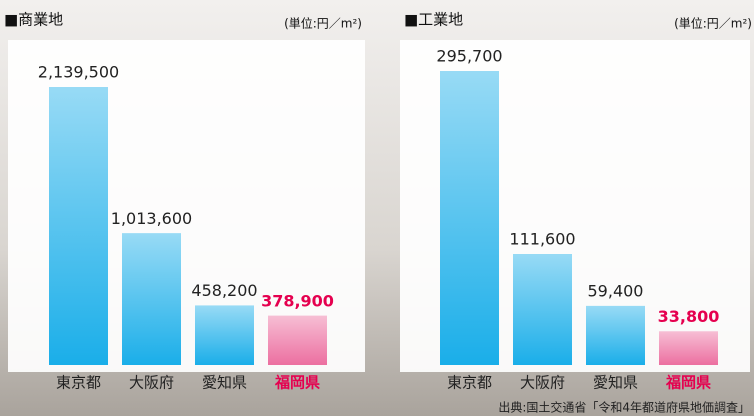  Describe the element at coordinates (624, 407) in the screenshot. I see `source: 出典:国土交通省「令和4年都道府県地価調査」` at that location.